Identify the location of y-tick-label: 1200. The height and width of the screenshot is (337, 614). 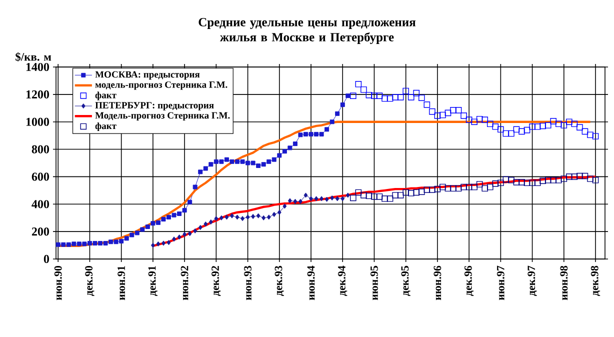
(38, 94).